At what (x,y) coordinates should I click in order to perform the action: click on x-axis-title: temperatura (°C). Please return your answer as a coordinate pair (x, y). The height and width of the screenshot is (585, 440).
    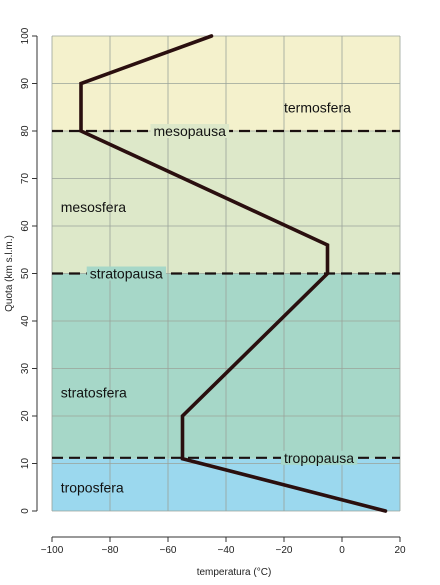
    Looking at the image, I should click on (234, 572).